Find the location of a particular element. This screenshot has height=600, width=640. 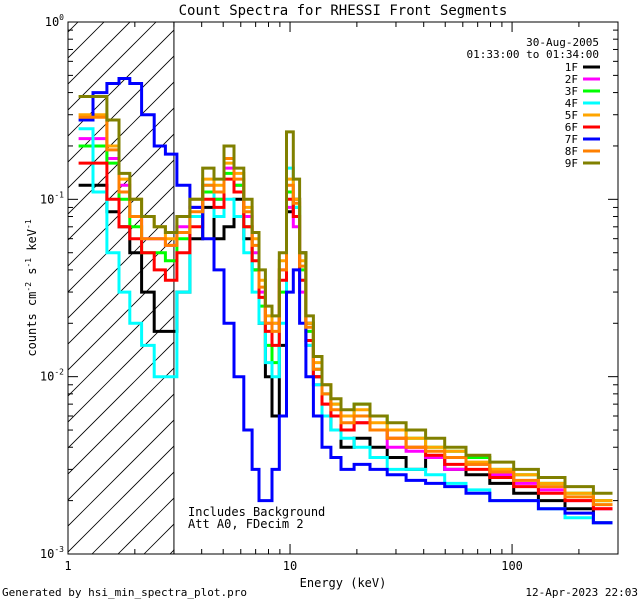

annotation-attenuator: Att A0, FDecim 2 is located at coordinates (246, 524).